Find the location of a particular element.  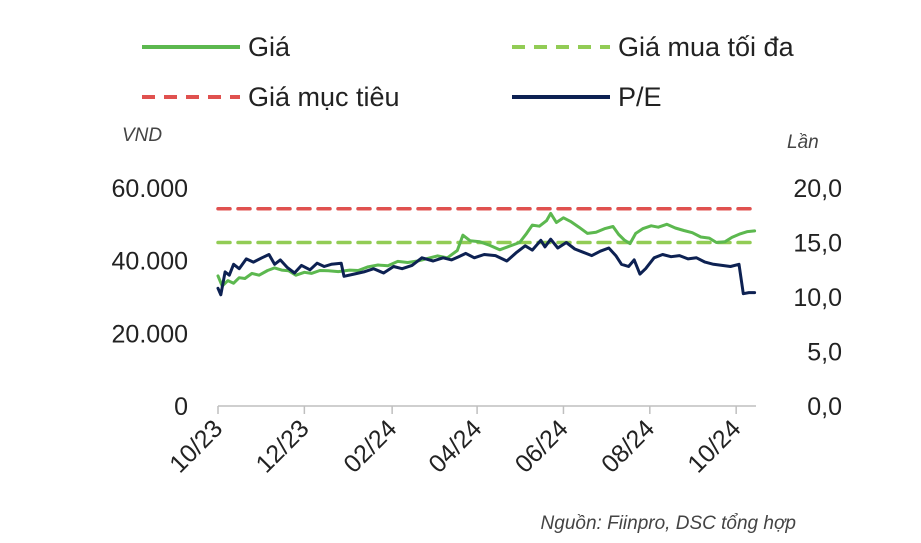

left-tick-label: 40.000 is located at coordinates (150, 262).